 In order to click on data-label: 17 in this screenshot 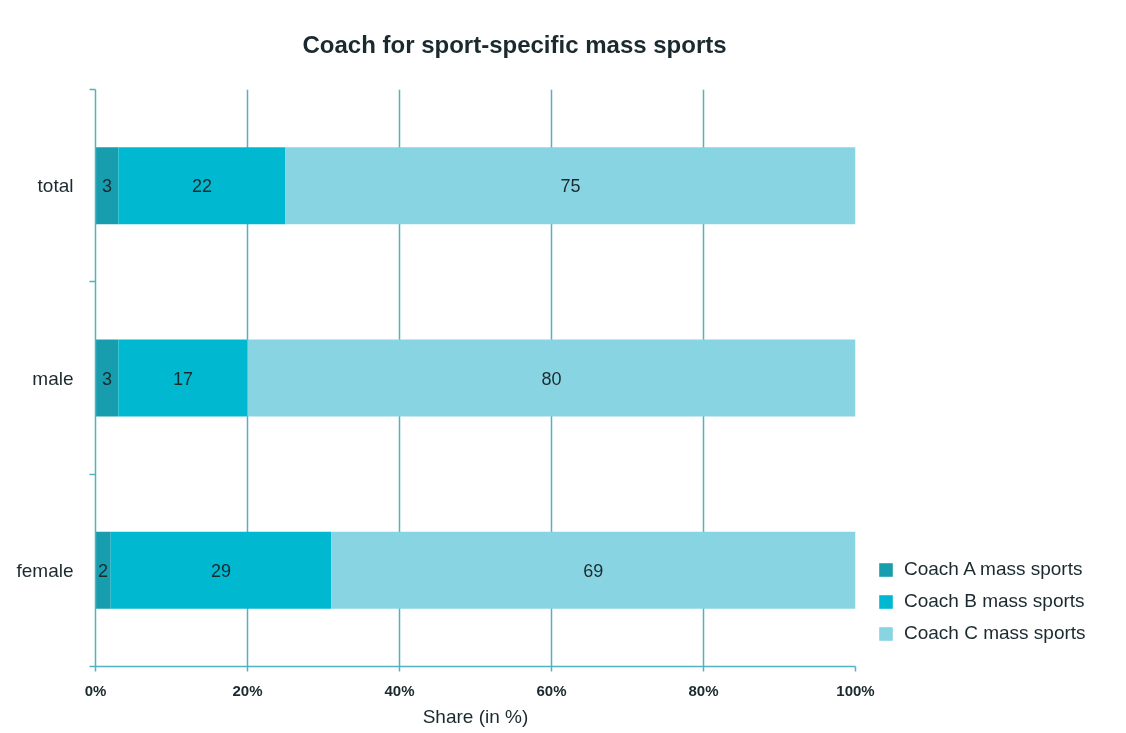, I will do `click(182, 378)`.